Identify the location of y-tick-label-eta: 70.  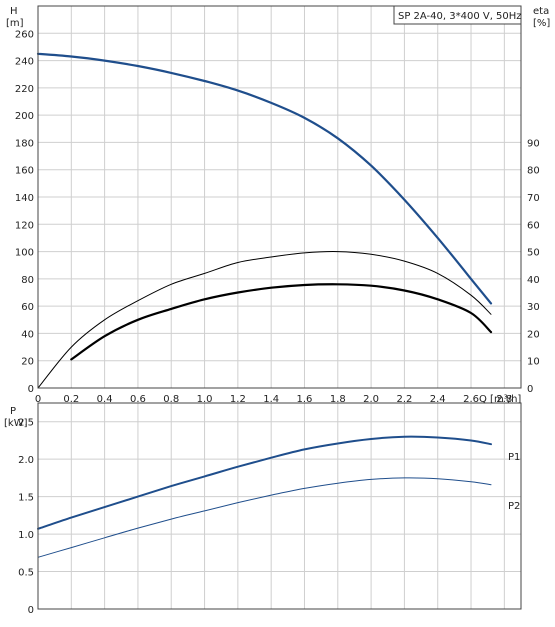
(533, 198).